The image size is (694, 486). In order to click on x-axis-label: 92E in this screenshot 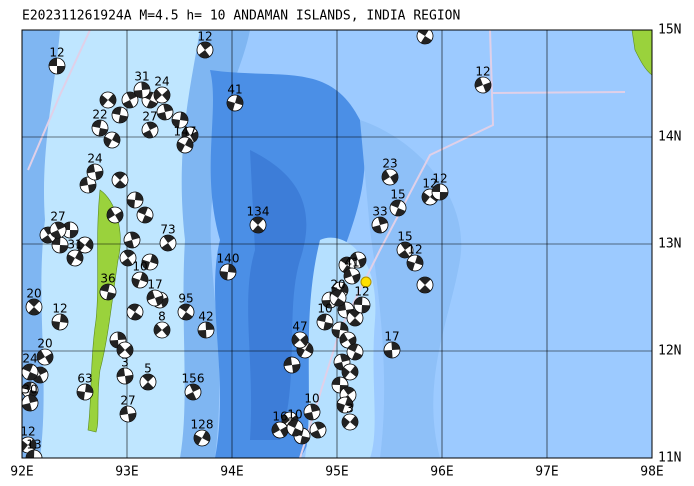, I will do `click(21, 472)`.